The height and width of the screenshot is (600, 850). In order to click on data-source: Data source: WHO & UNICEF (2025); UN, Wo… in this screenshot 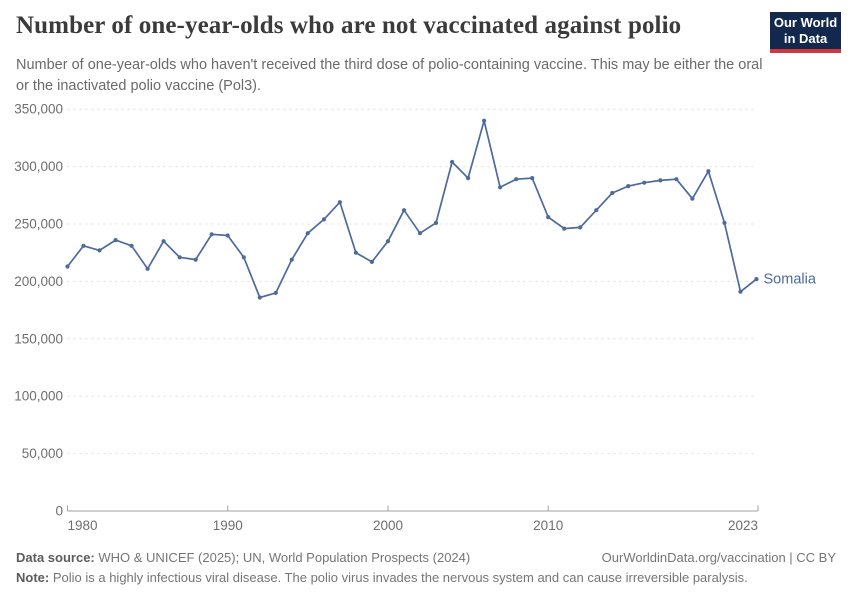, I will do `click(243, 557)`.